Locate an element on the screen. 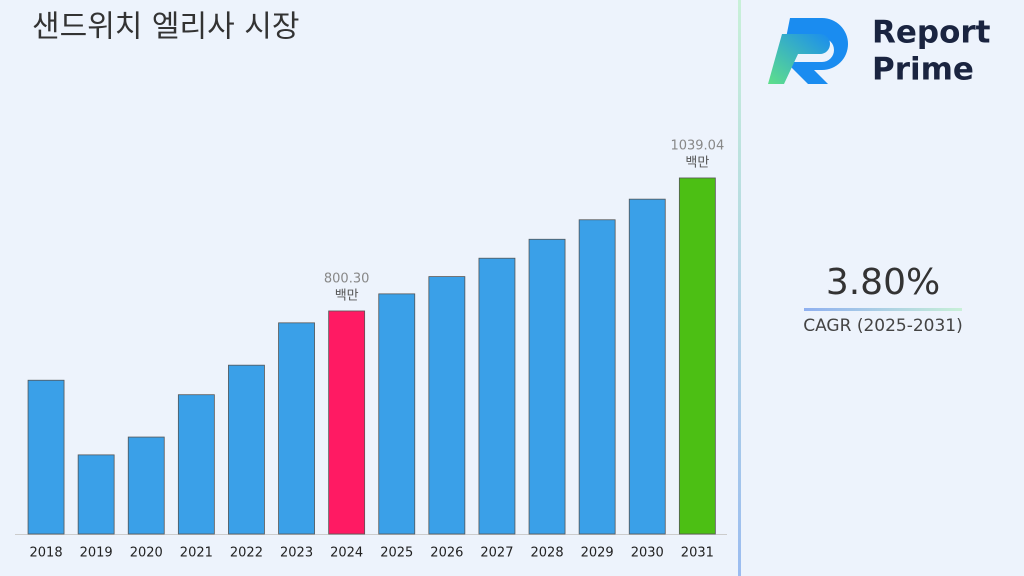 This screenshot has width=1024, height=576. x-tick-label: 2027 is located at coordinates (496, 553).